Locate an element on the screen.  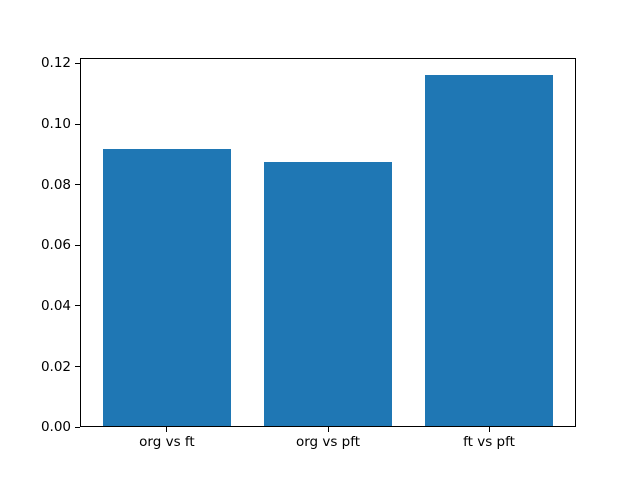
x-tick-label: org vs ft is located at coordinates (167, 442).